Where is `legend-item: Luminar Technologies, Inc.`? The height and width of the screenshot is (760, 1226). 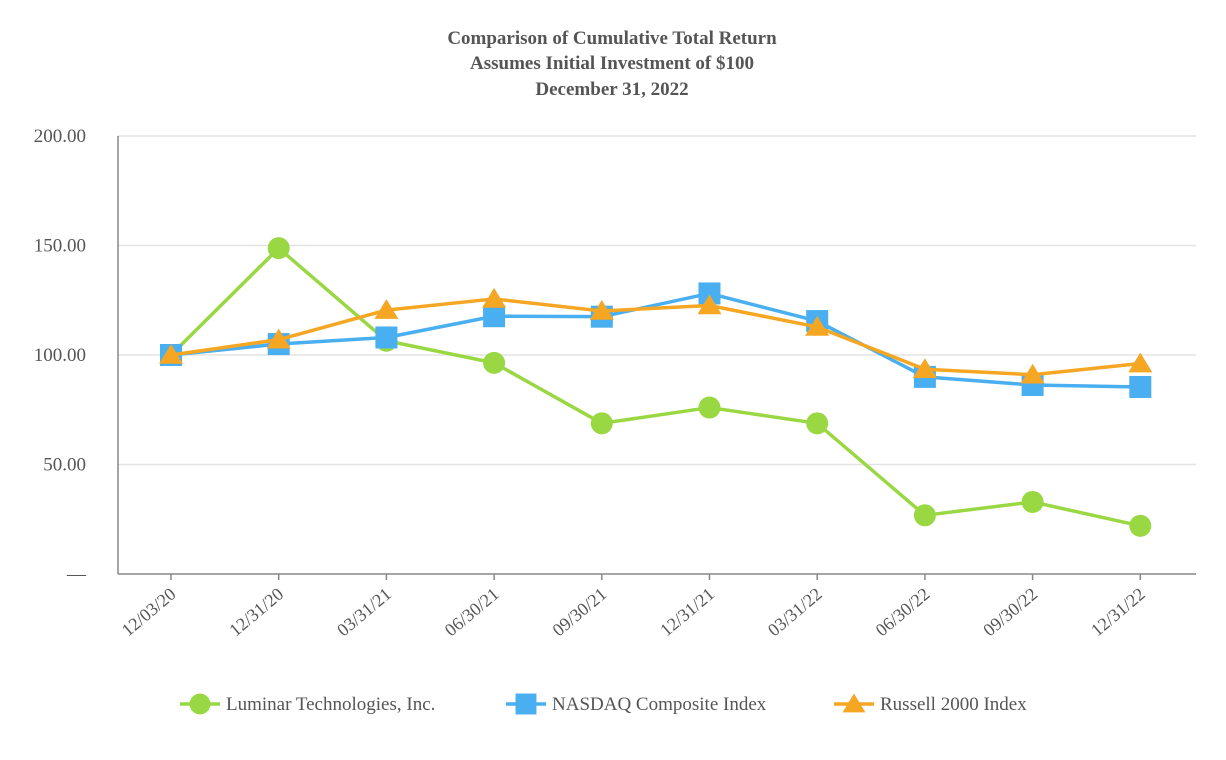 legend-item: Luminar Technologies, Inc. is located at coordinates (307, 704).